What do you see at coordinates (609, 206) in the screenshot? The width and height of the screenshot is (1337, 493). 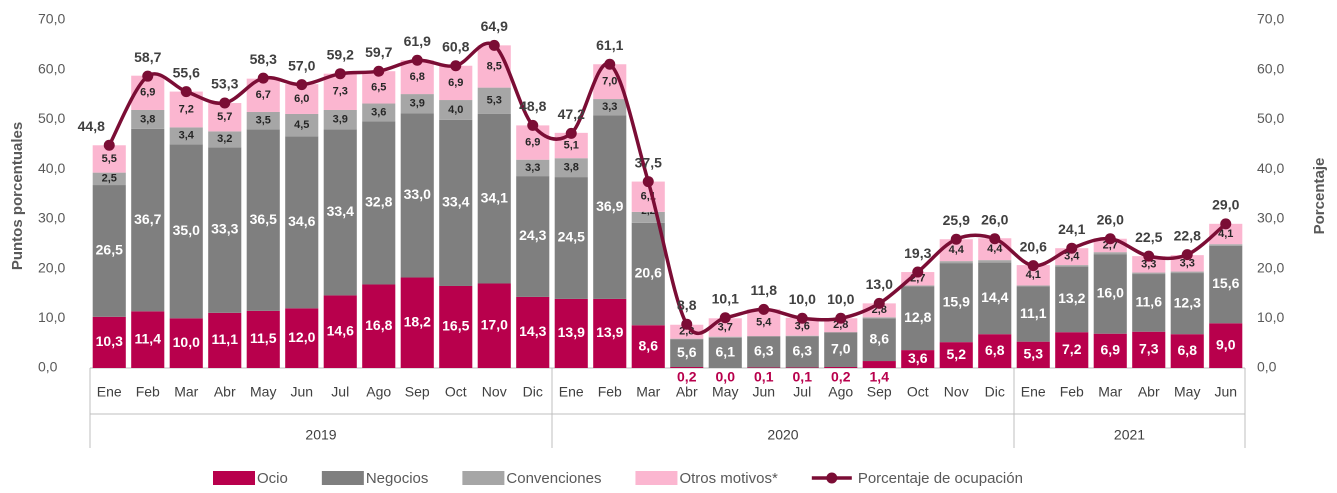 I see `data-label: 36,9` at bounding box center [609, 206].